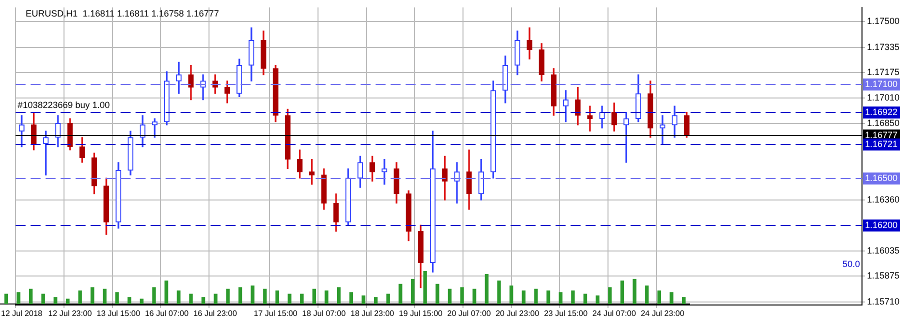 The image size is (900, 323). What do you see at coordinates (118, 313) in the screenshot?
I see `x-tick-label: 13 Jul 15:00` at bounding box center [118, 313].